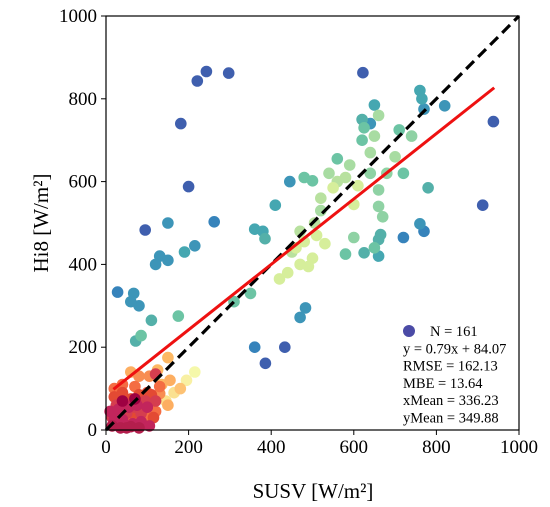 The image size is (550, 507). Describe the element at coordinates (271, 447) in the screenshot. I see `x-tick-label: 400` at that location.